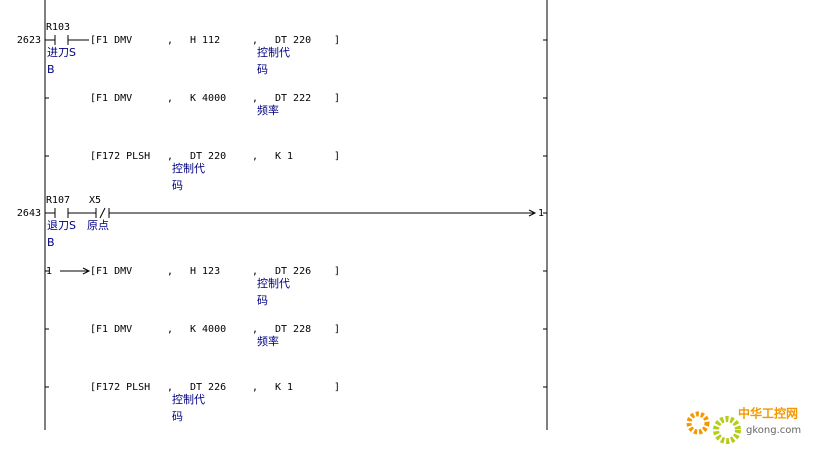 The height and width of the screenshot is (465, 819). Describe the element at coordinates (29, 213) in the screenshot. I see `step-number: 2643` at that location.